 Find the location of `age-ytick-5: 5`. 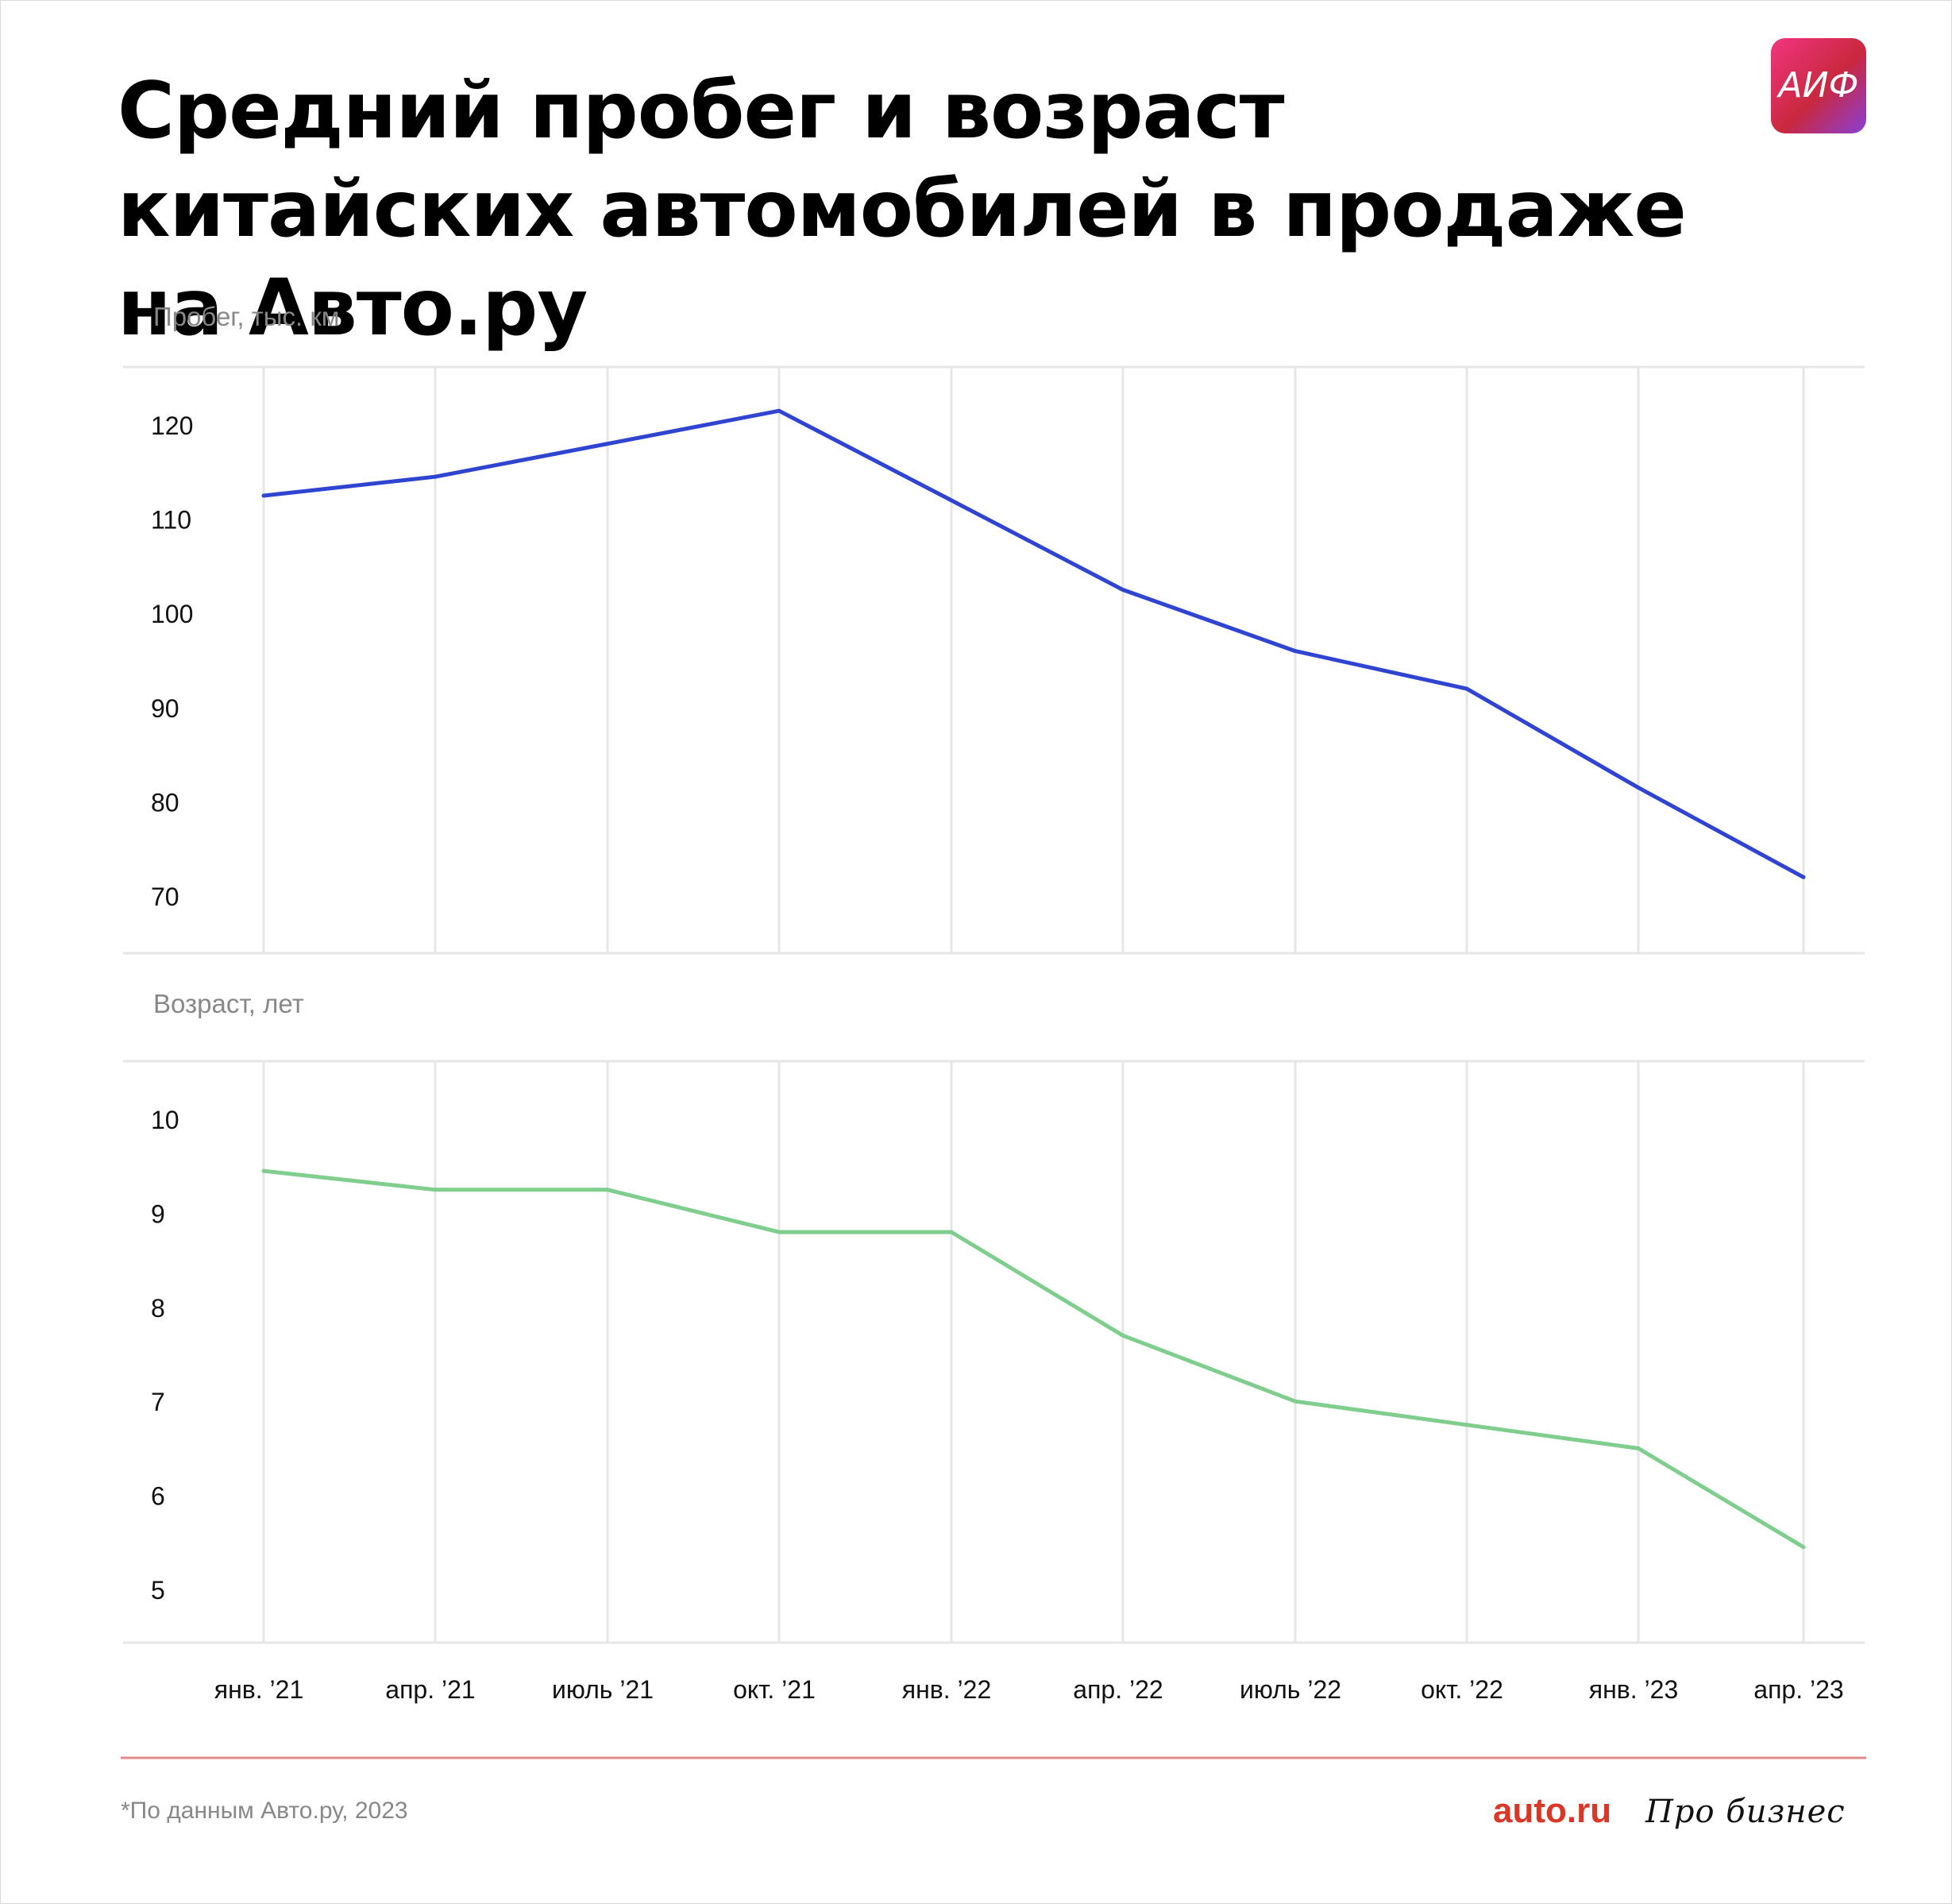

age-ytick-5: 5 is located at coordinates (158, 1590).